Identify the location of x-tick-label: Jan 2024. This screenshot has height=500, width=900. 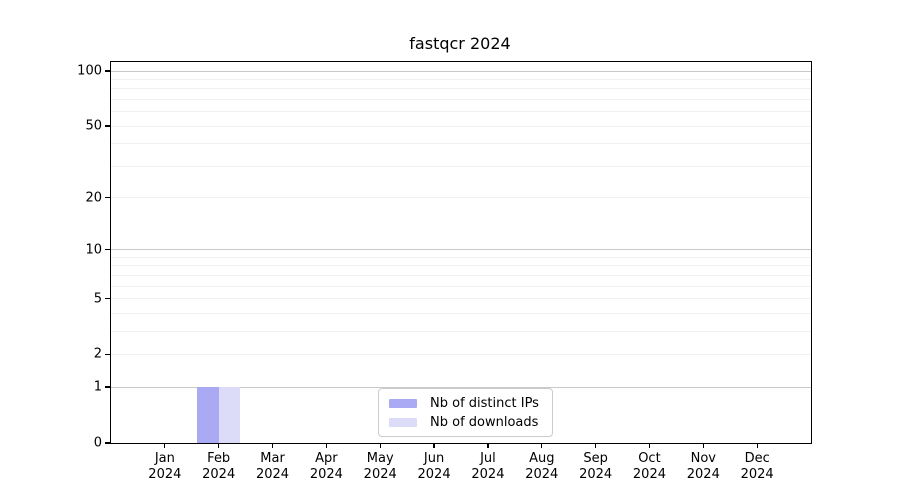
(164, 467).